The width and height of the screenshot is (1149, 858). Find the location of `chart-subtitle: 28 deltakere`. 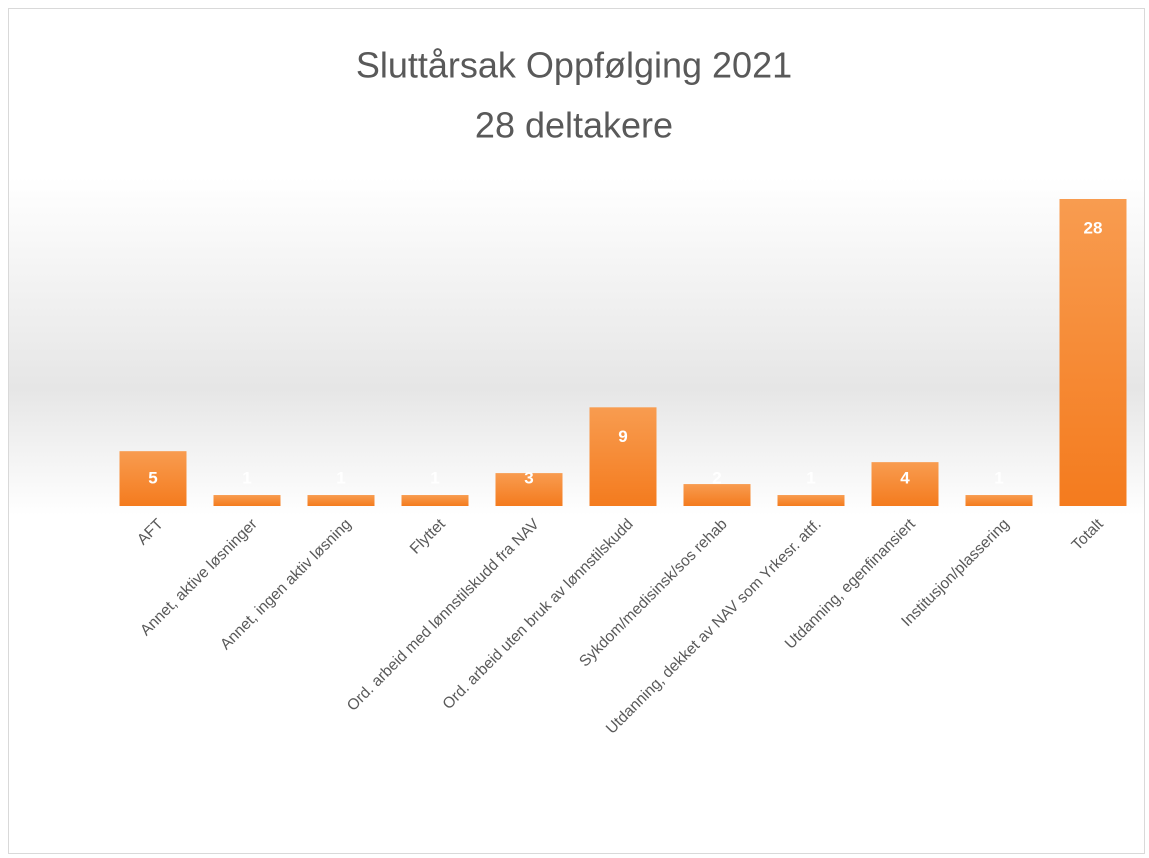

chart-subtitle: 28 deltakere is located at coordinates (574, 125).